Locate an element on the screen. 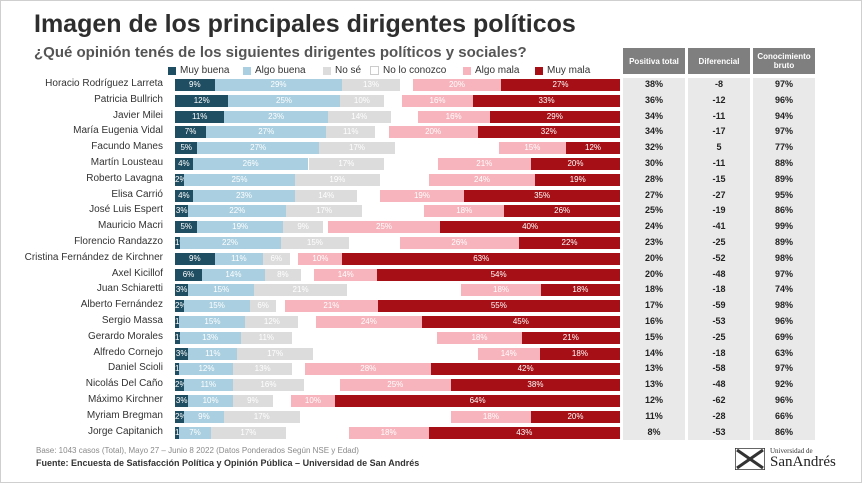  bar-segment: 32% is located at coordinates (548, 132).